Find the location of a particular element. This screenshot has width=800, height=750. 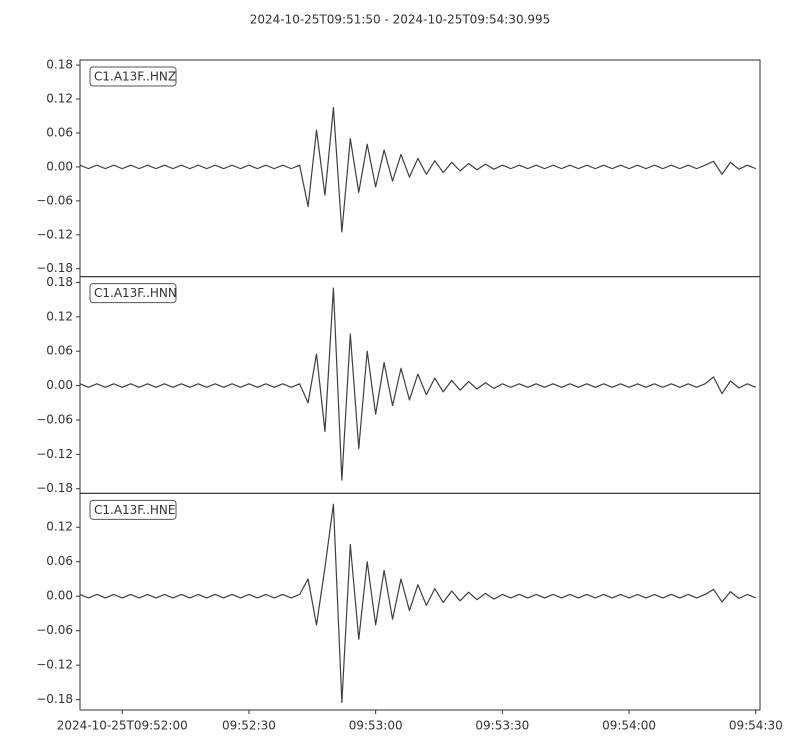

x-tick-label: 09:54:00 is located at coordinates (629, 726).